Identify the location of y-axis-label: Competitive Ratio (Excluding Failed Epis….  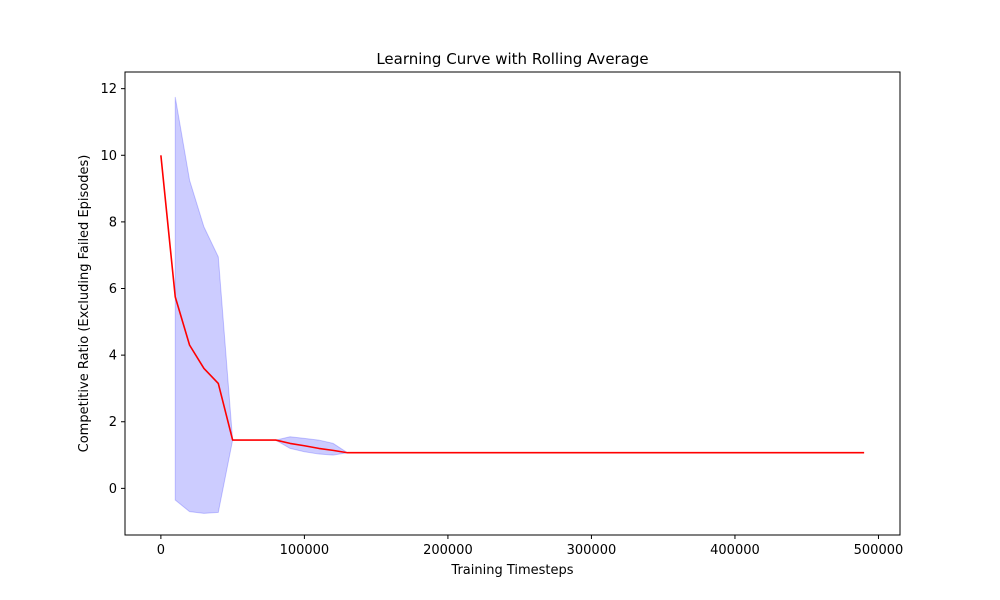
(84, 304).